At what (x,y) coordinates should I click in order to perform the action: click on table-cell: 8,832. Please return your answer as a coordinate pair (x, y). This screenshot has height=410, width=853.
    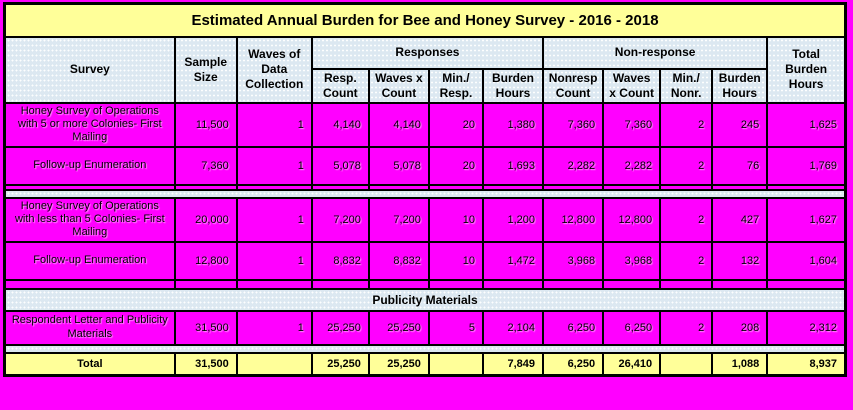
    Looking at the image, I should click on (398, 260).